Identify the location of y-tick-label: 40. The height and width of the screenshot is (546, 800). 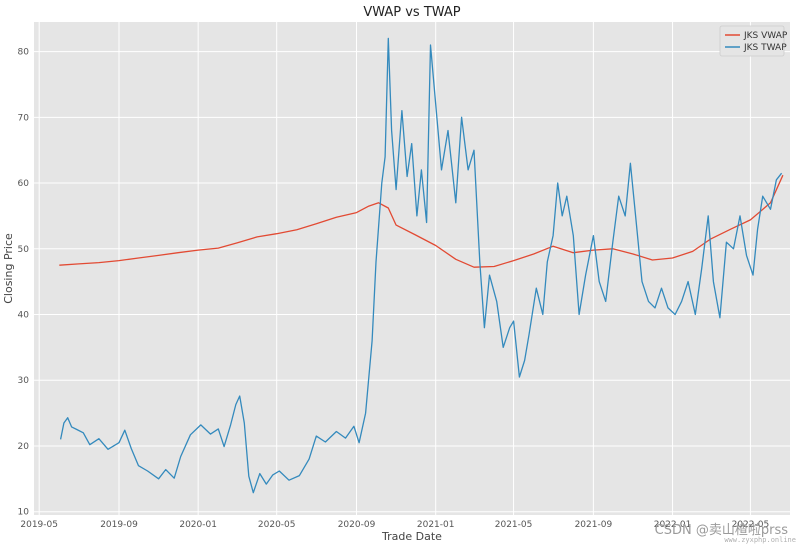
(24, 316).